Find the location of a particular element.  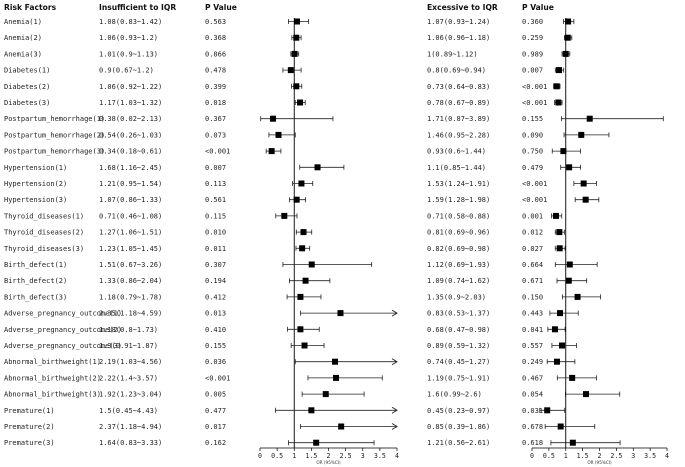

risk-factor-label: Hypertension(3) is located at coordinates (35, 200).